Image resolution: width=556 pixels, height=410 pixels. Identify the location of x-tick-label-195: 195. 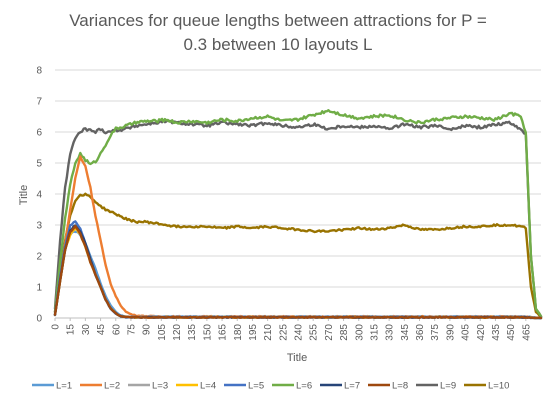
(253, 332).